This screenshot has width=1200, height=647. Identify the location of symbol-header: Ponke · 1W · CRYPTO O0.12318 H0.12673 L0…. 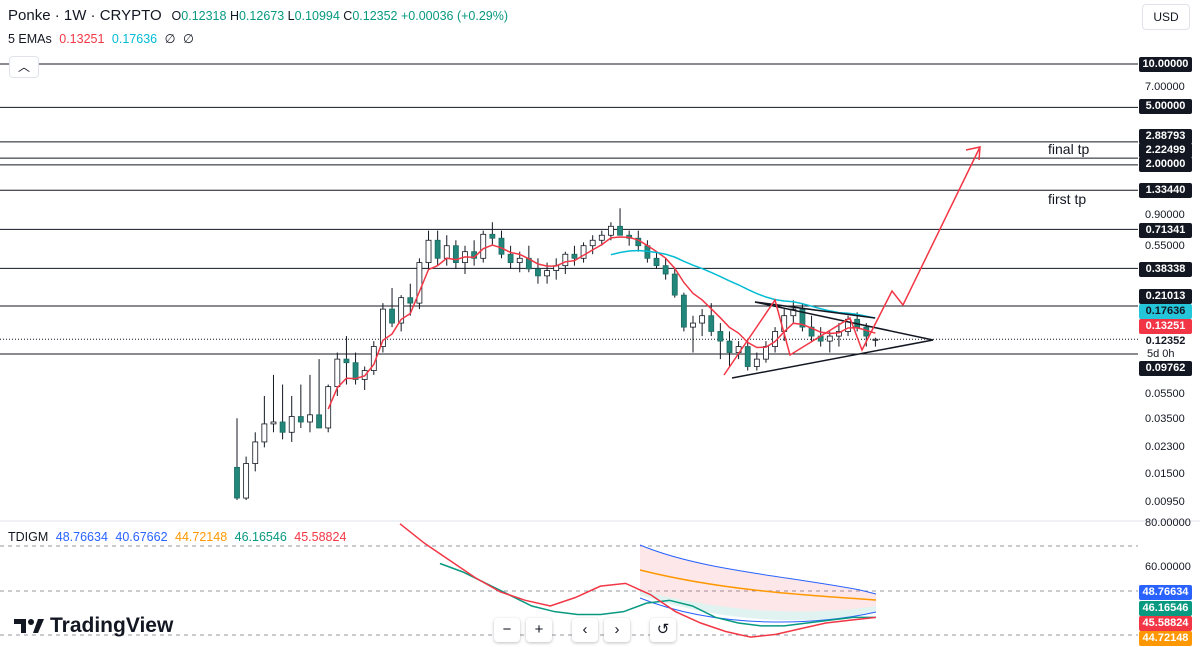
(258, 15).